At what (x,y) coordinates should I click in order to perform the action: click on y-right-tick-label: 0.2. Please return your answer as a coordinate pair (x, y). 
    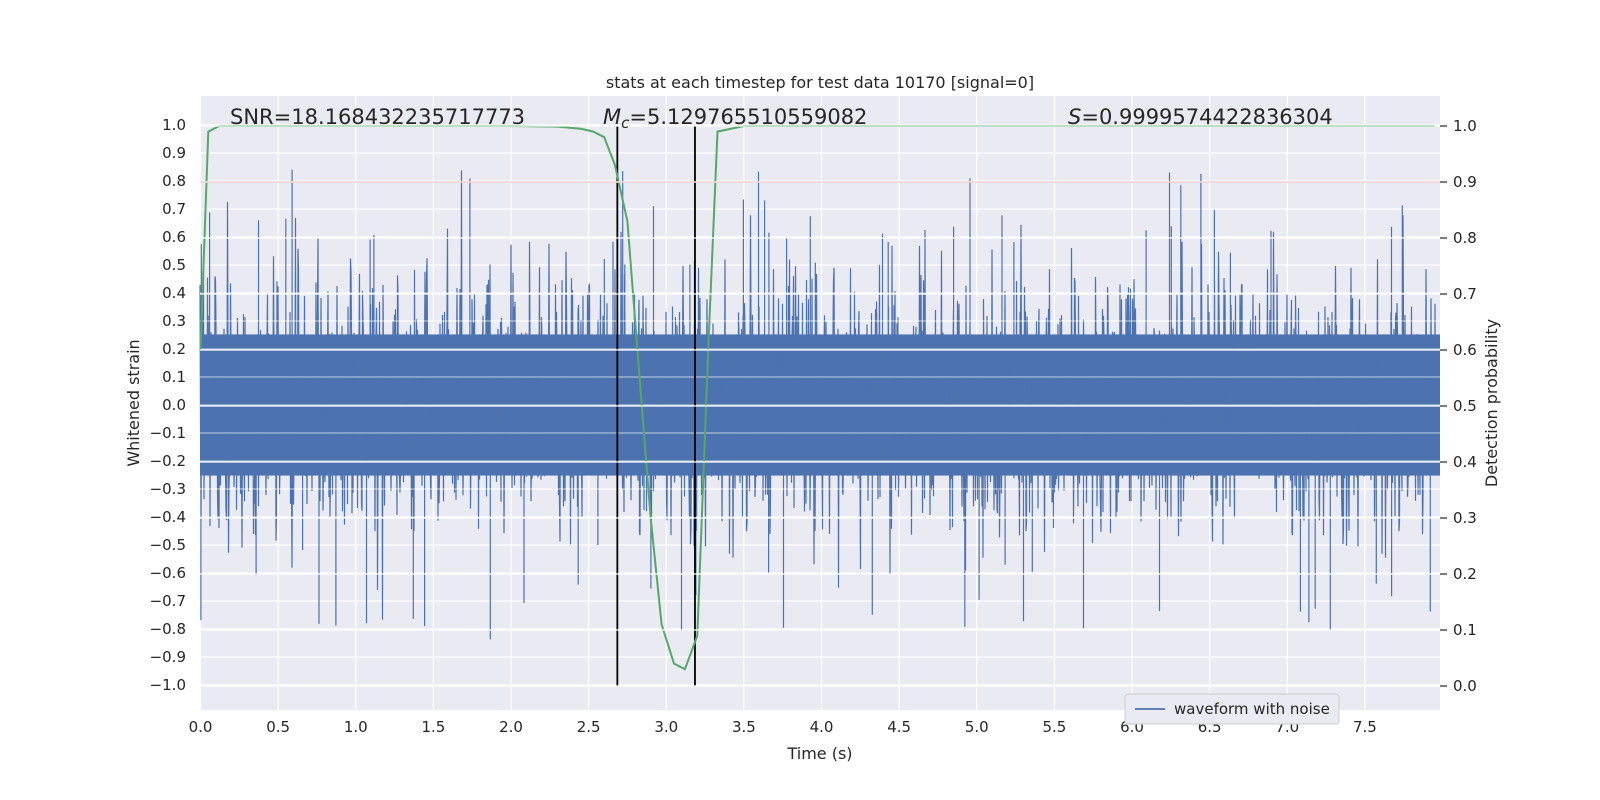
    Looking at the image, I should click on (1465, 574).